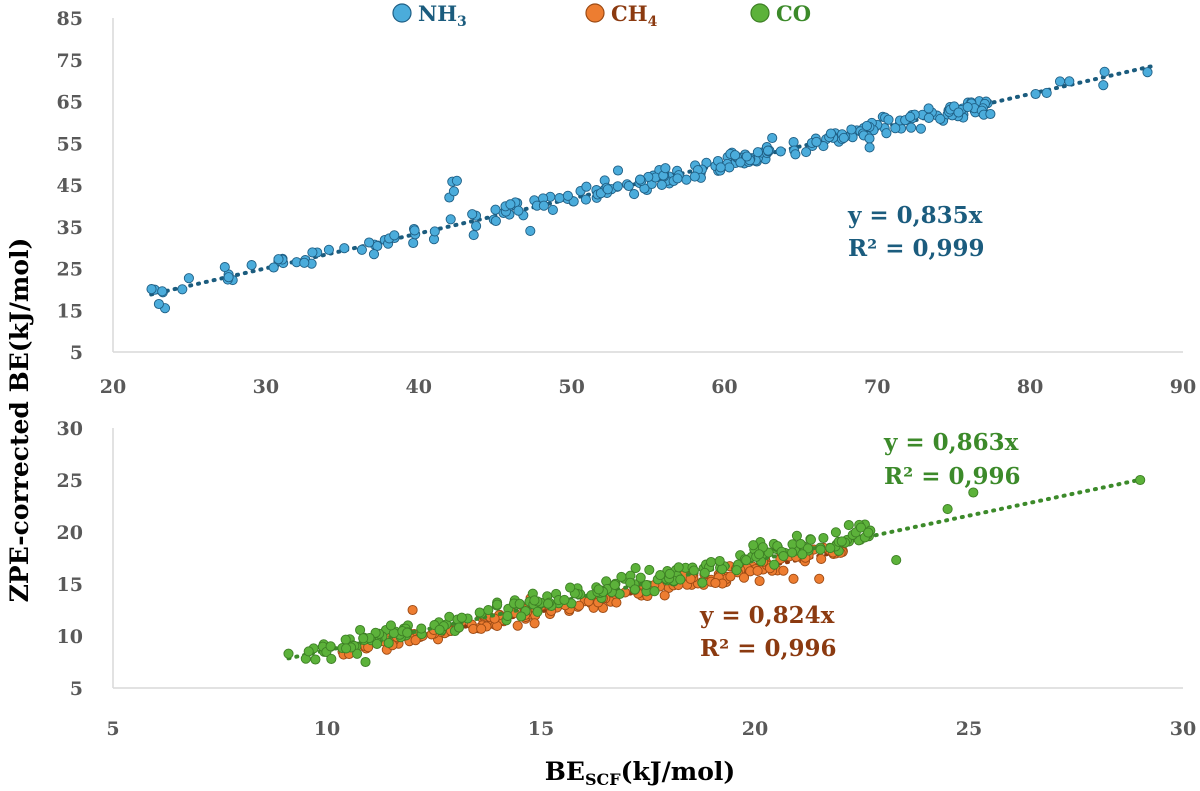 Image resolution: width=1200 pixels, height=791 pixels. I want to click on y-tick-top-65: 65, so click(70, 103).